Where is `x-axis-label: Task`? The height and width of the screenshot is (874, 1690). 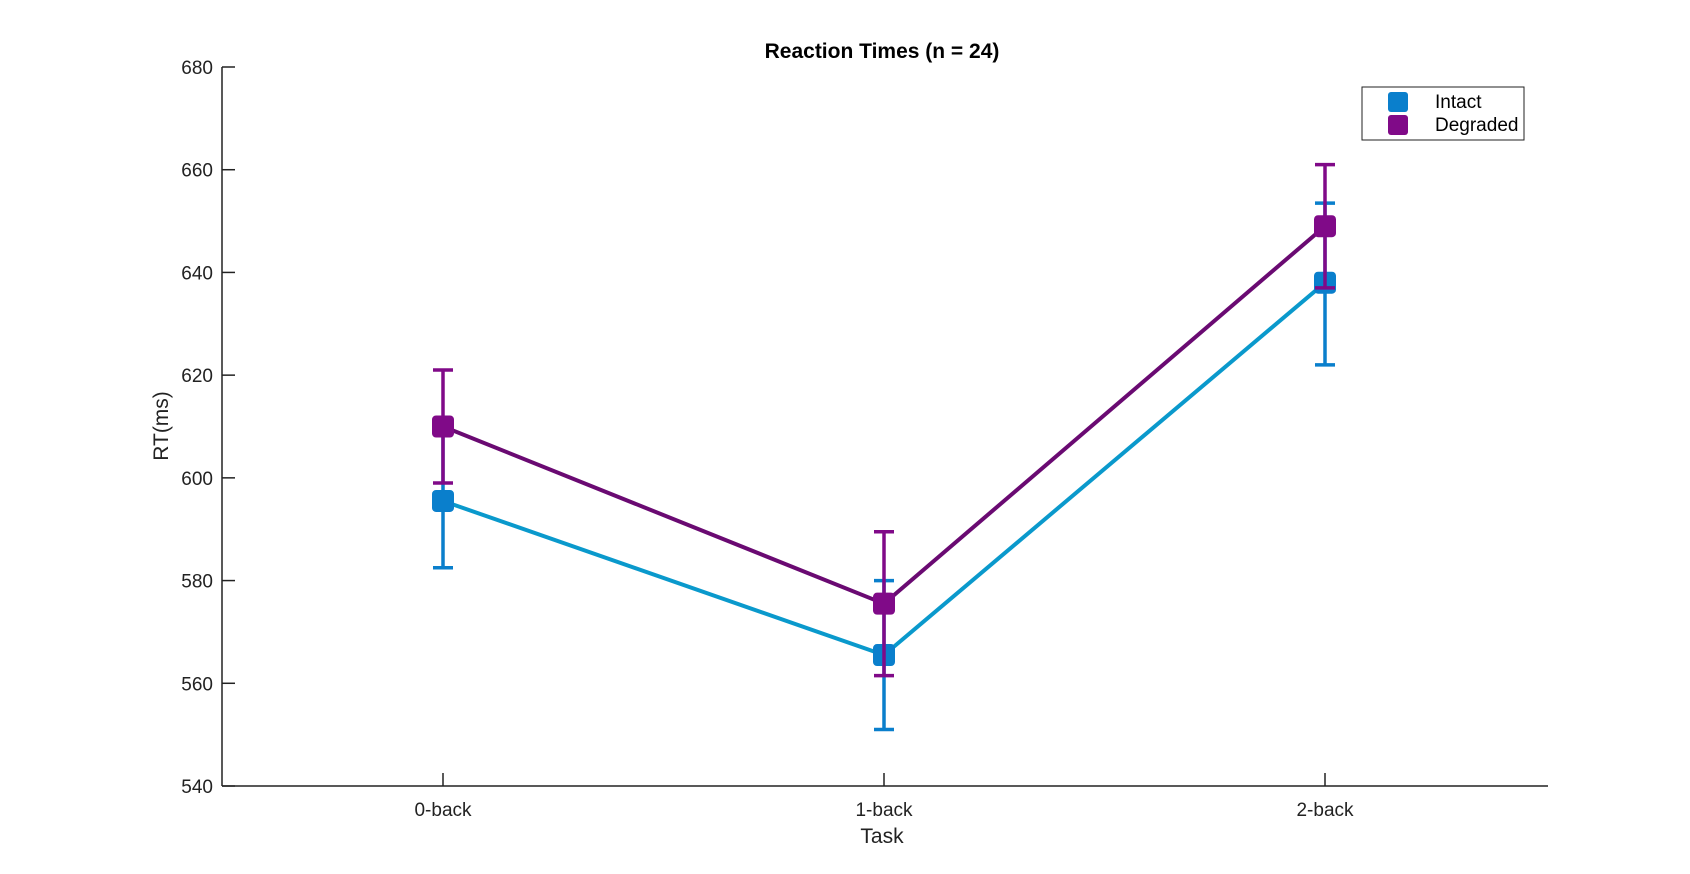
x-axis-label: Task is located at coordinates (882, 836).